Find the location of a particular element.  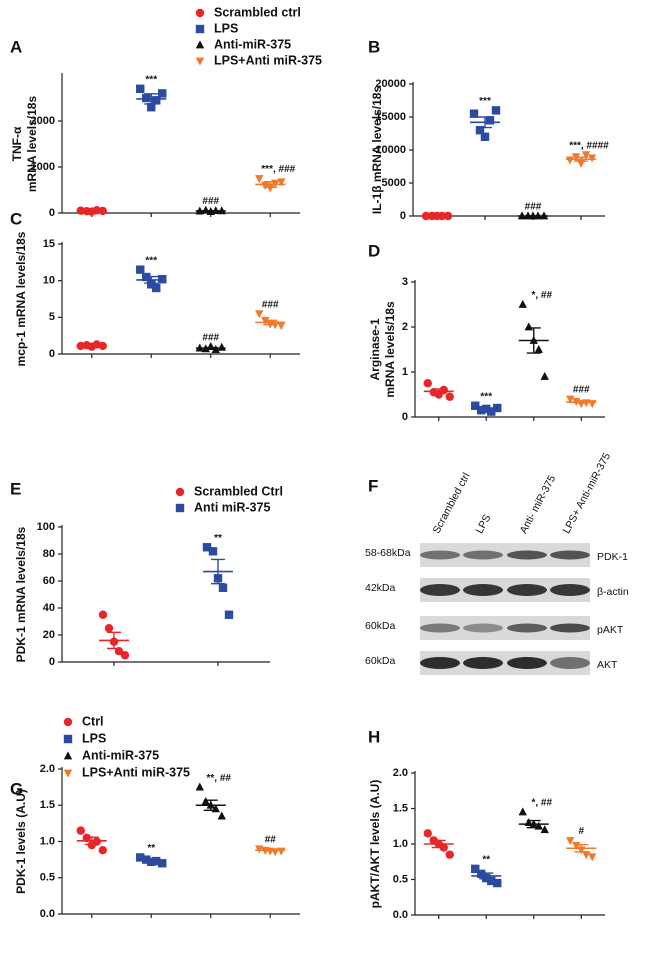

panel-label: B is located at coordinates (374, 46).